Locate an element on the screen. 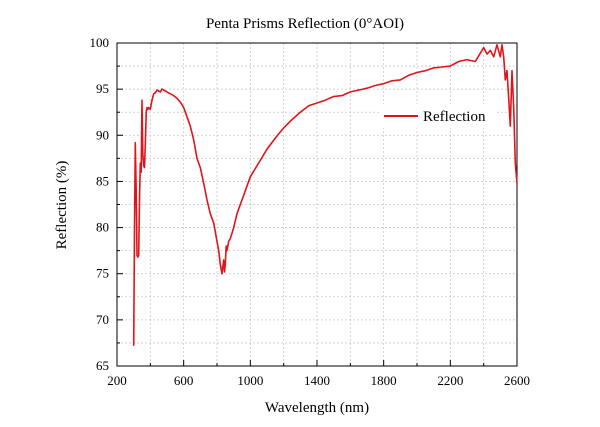 The image size is (600, 427). y-tick-label: 85 is located at coordinates (102, 180).